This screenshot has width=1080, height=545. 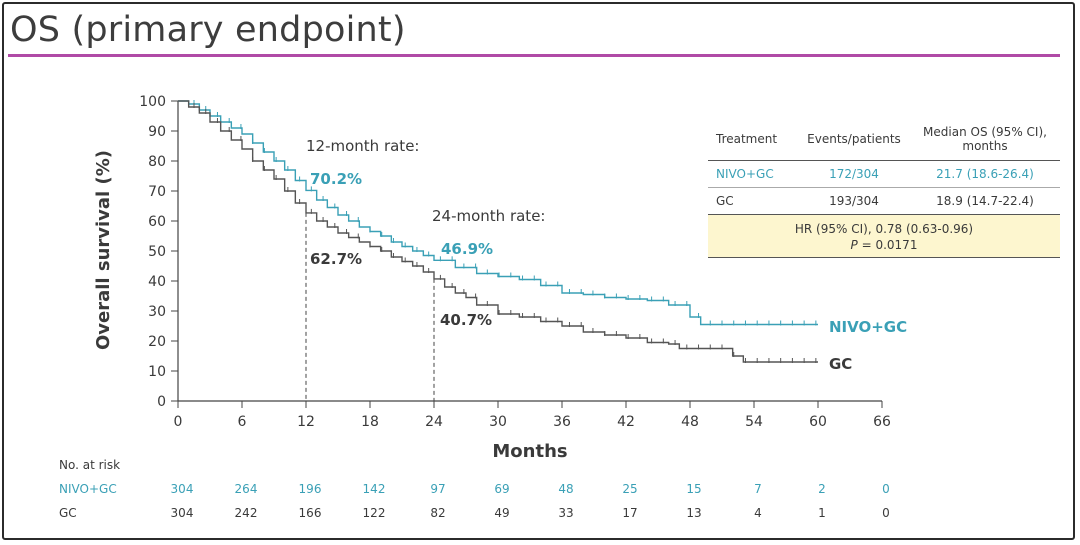 I want to click on annotation-12m-gc: 62.7%, so click(x=336, y=259).